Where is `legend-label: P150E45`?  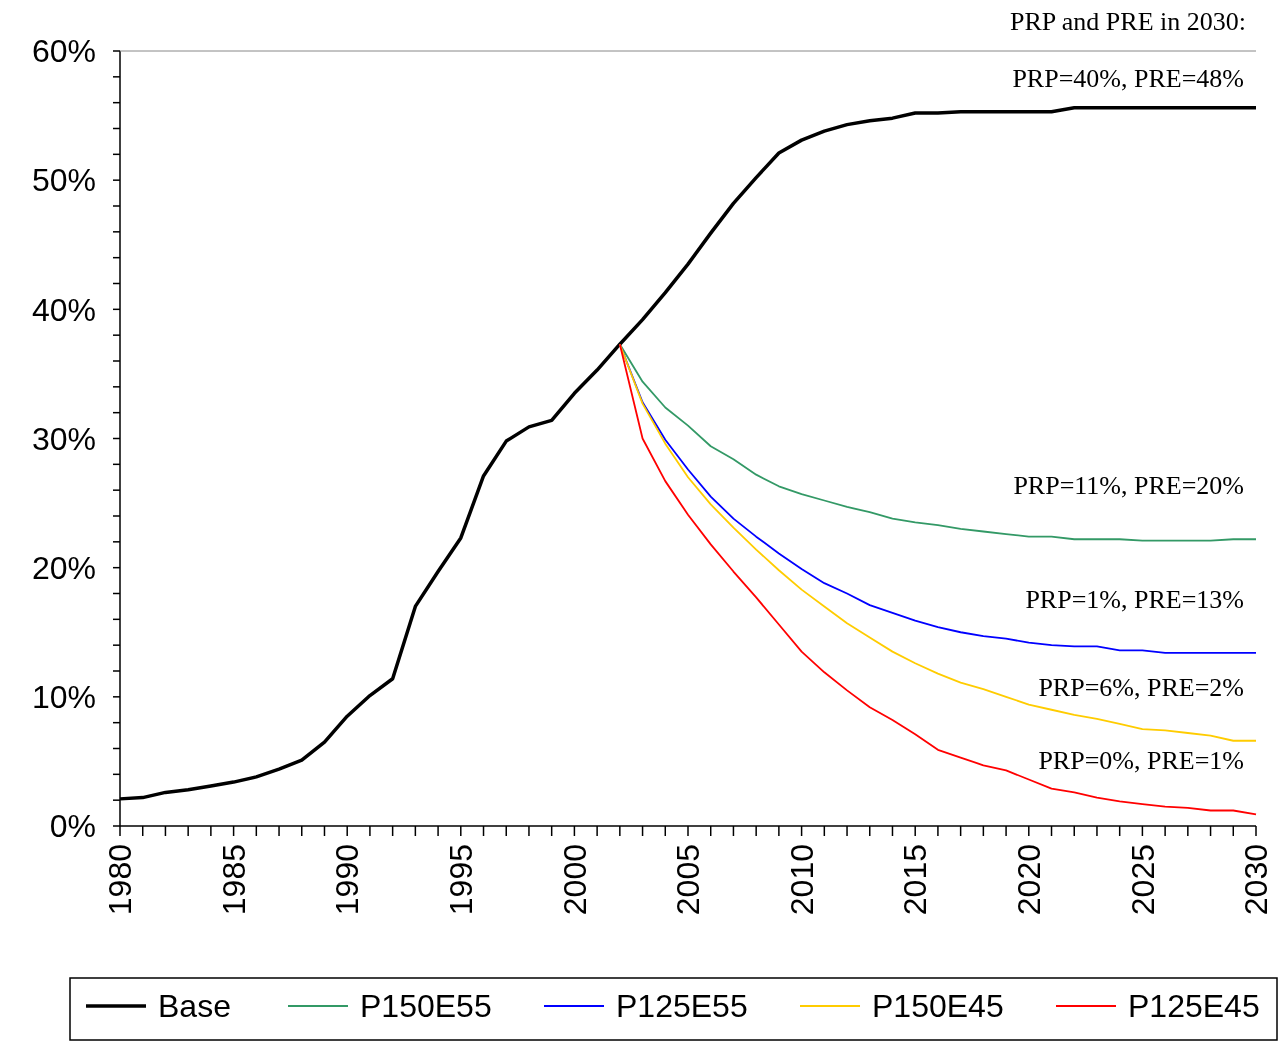
legend-label: P150E45 is located at coordinates (938, 1006).